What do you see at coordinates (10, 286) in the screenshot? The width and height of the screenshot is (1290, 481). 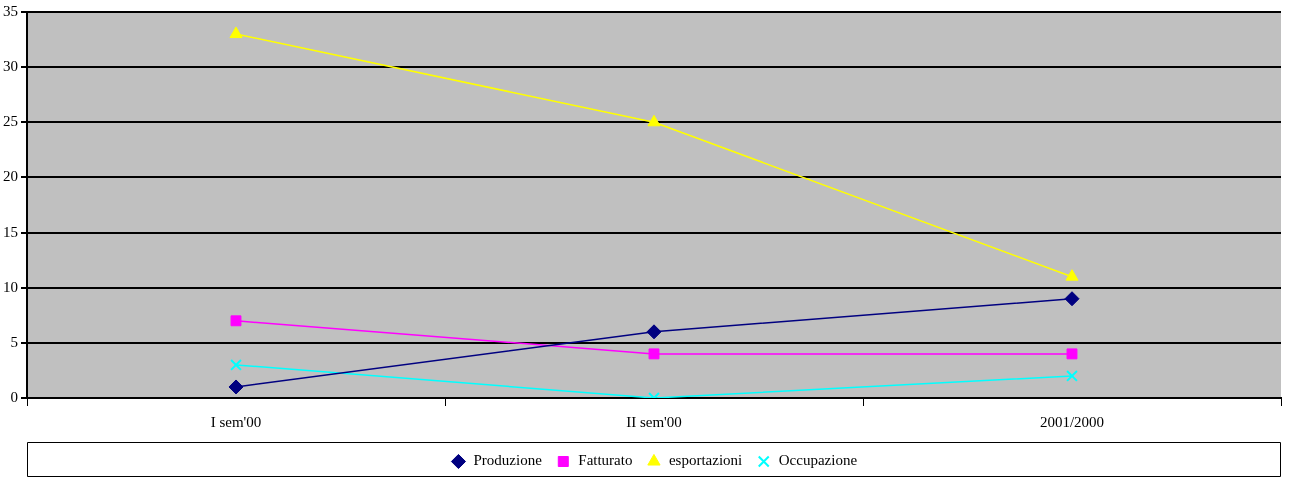 I see `y-tick-label: 10` at bounding box center [10, 286].